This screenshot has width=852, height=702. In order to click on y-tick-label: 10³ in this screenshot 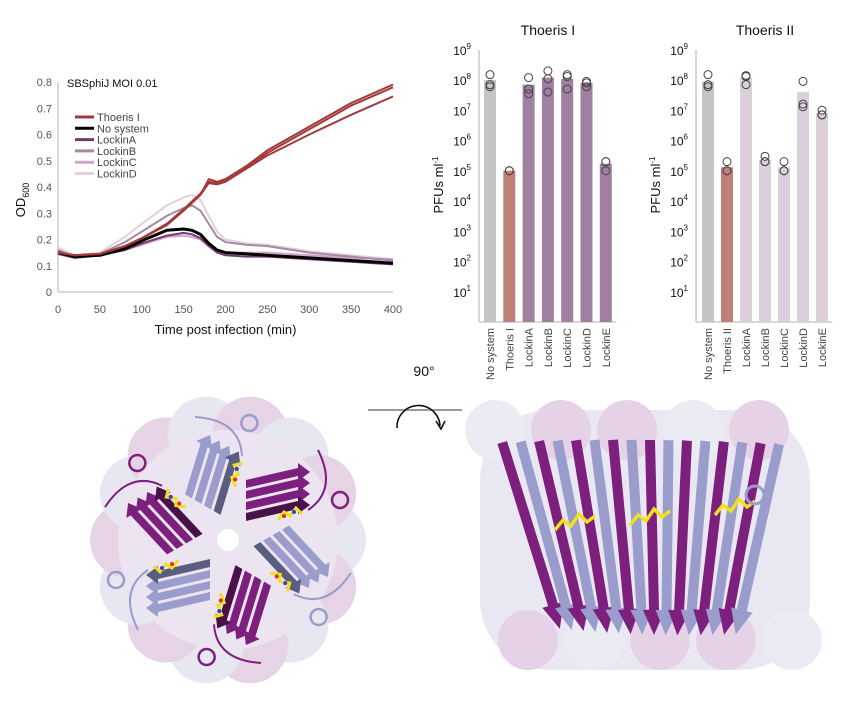, I will do `click(679, 231)`.